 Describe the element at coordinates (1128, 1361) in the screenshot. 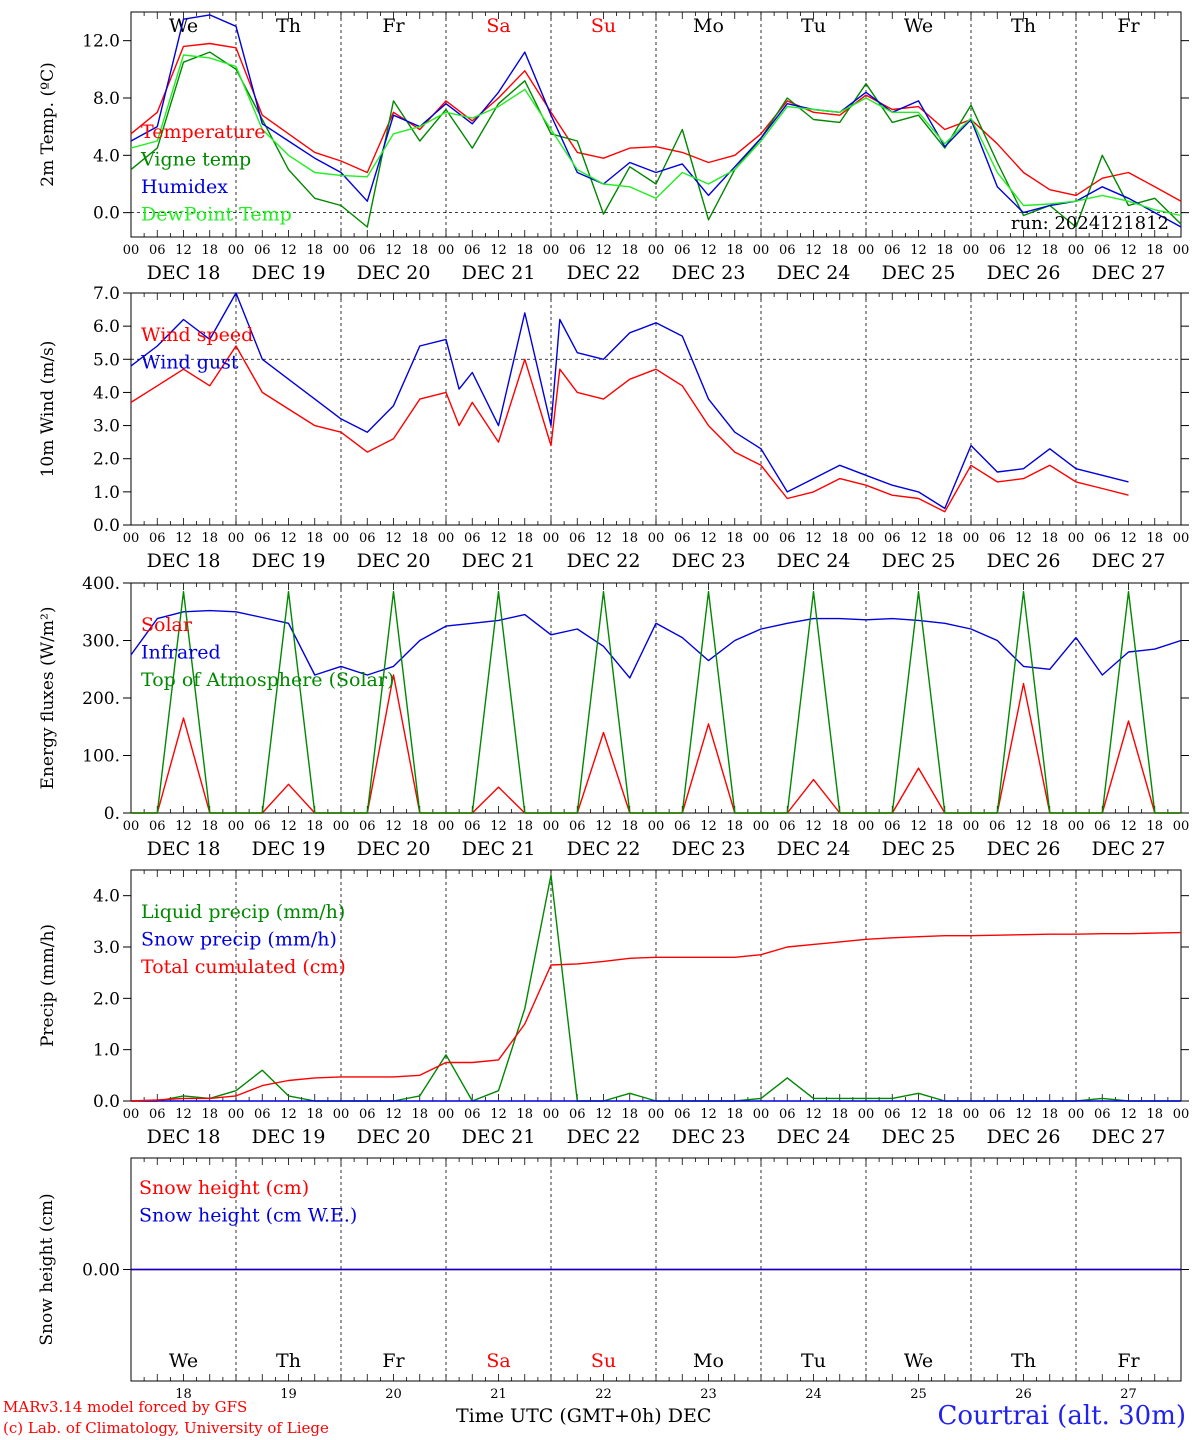

I see `day-of-week-label: Fr` at that location.